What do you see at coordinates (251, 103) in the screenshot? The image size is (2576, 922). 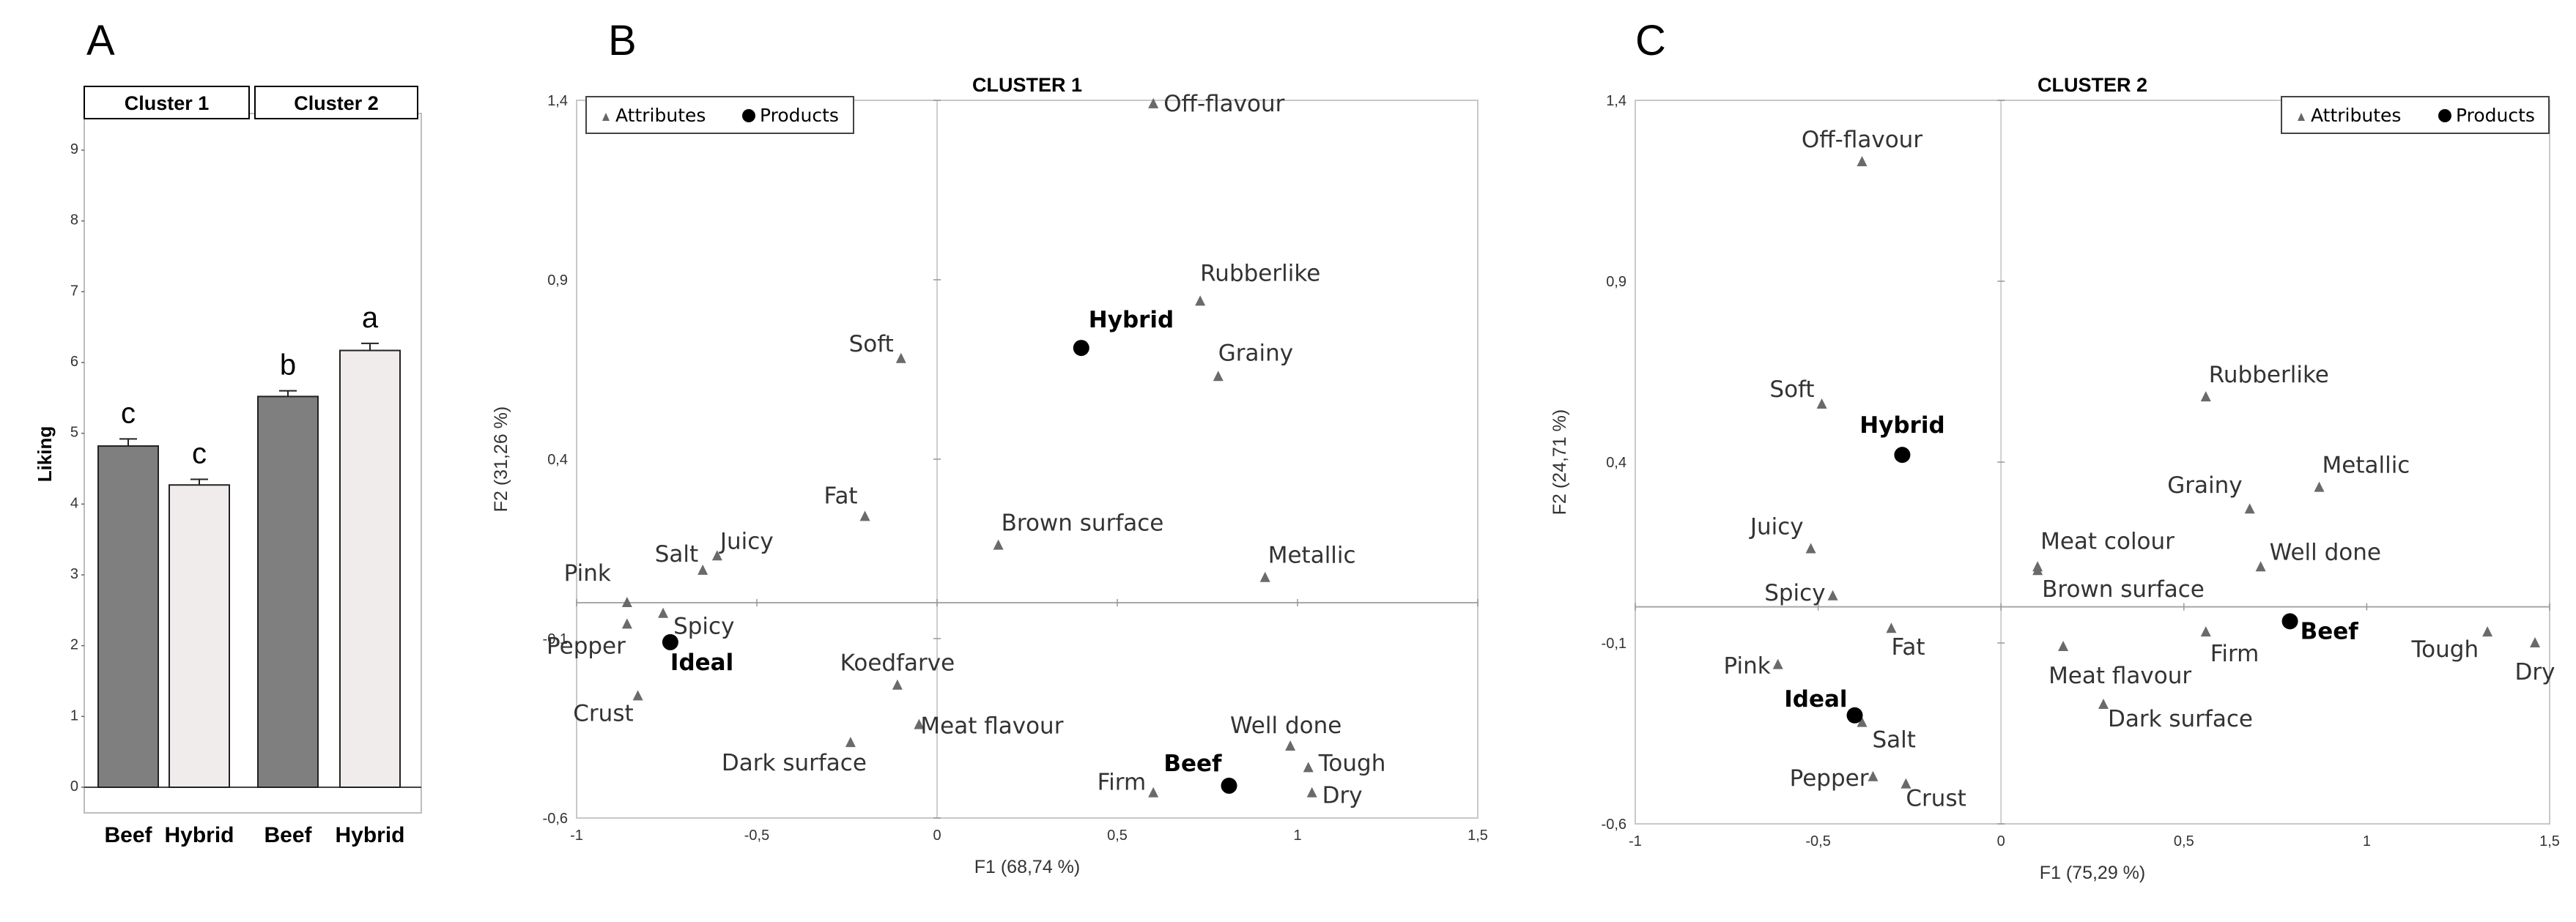 I see `panel-a-cluster-headers: Cluster 1 Cluster 2` at bounding box center [251, 103].